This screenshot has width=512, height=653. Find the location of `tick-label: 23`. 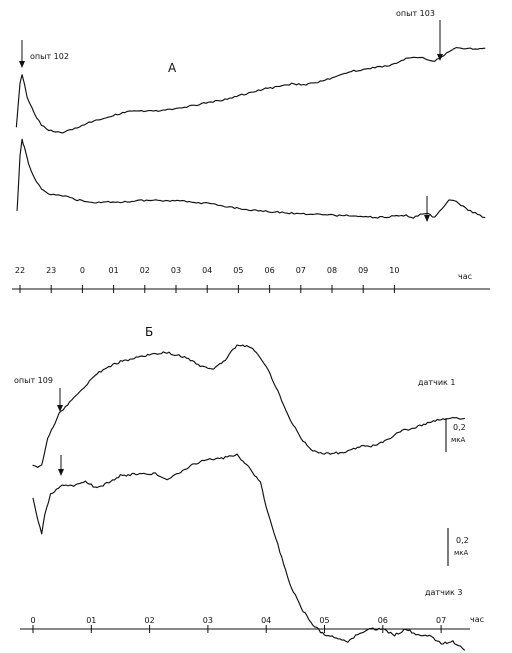

tick-label: 23 is located at coordinates (51, 270).